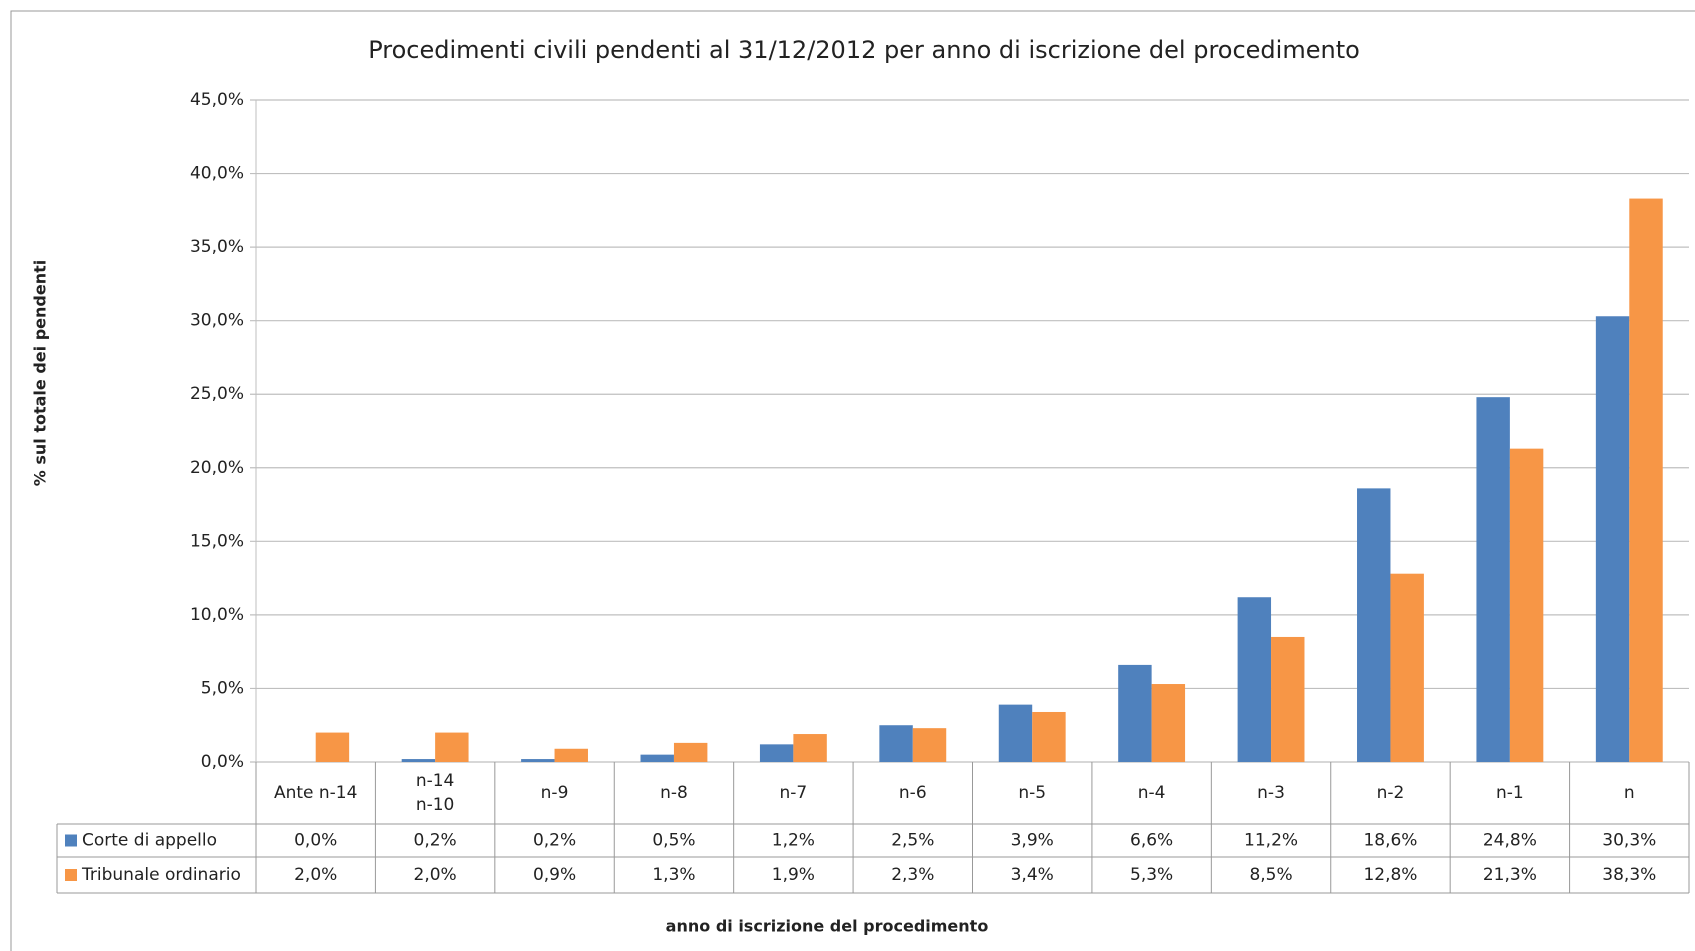  Describe the element at coordinates (222, 688) in the screenshot. I see `y-tick-label: 5,0%` at that location.